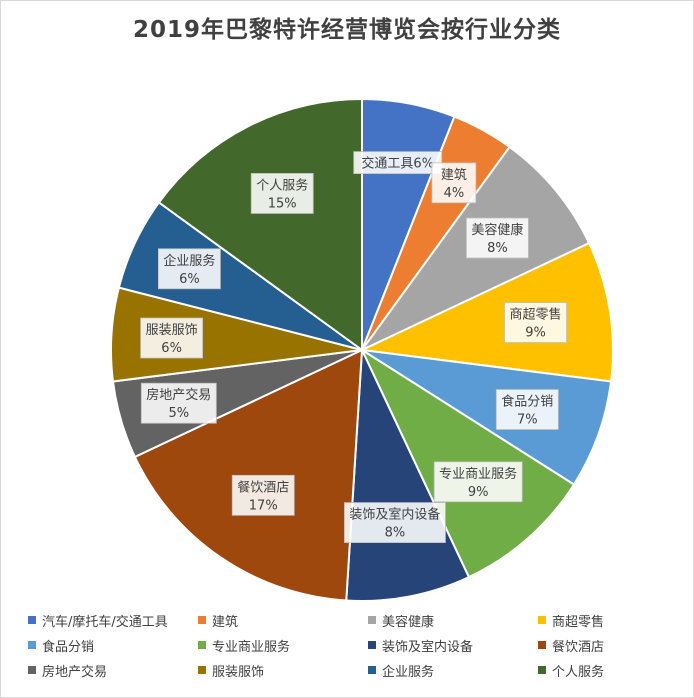  I want to click on data-label-7: 餐饮酒店 17%, so click(263, 495).